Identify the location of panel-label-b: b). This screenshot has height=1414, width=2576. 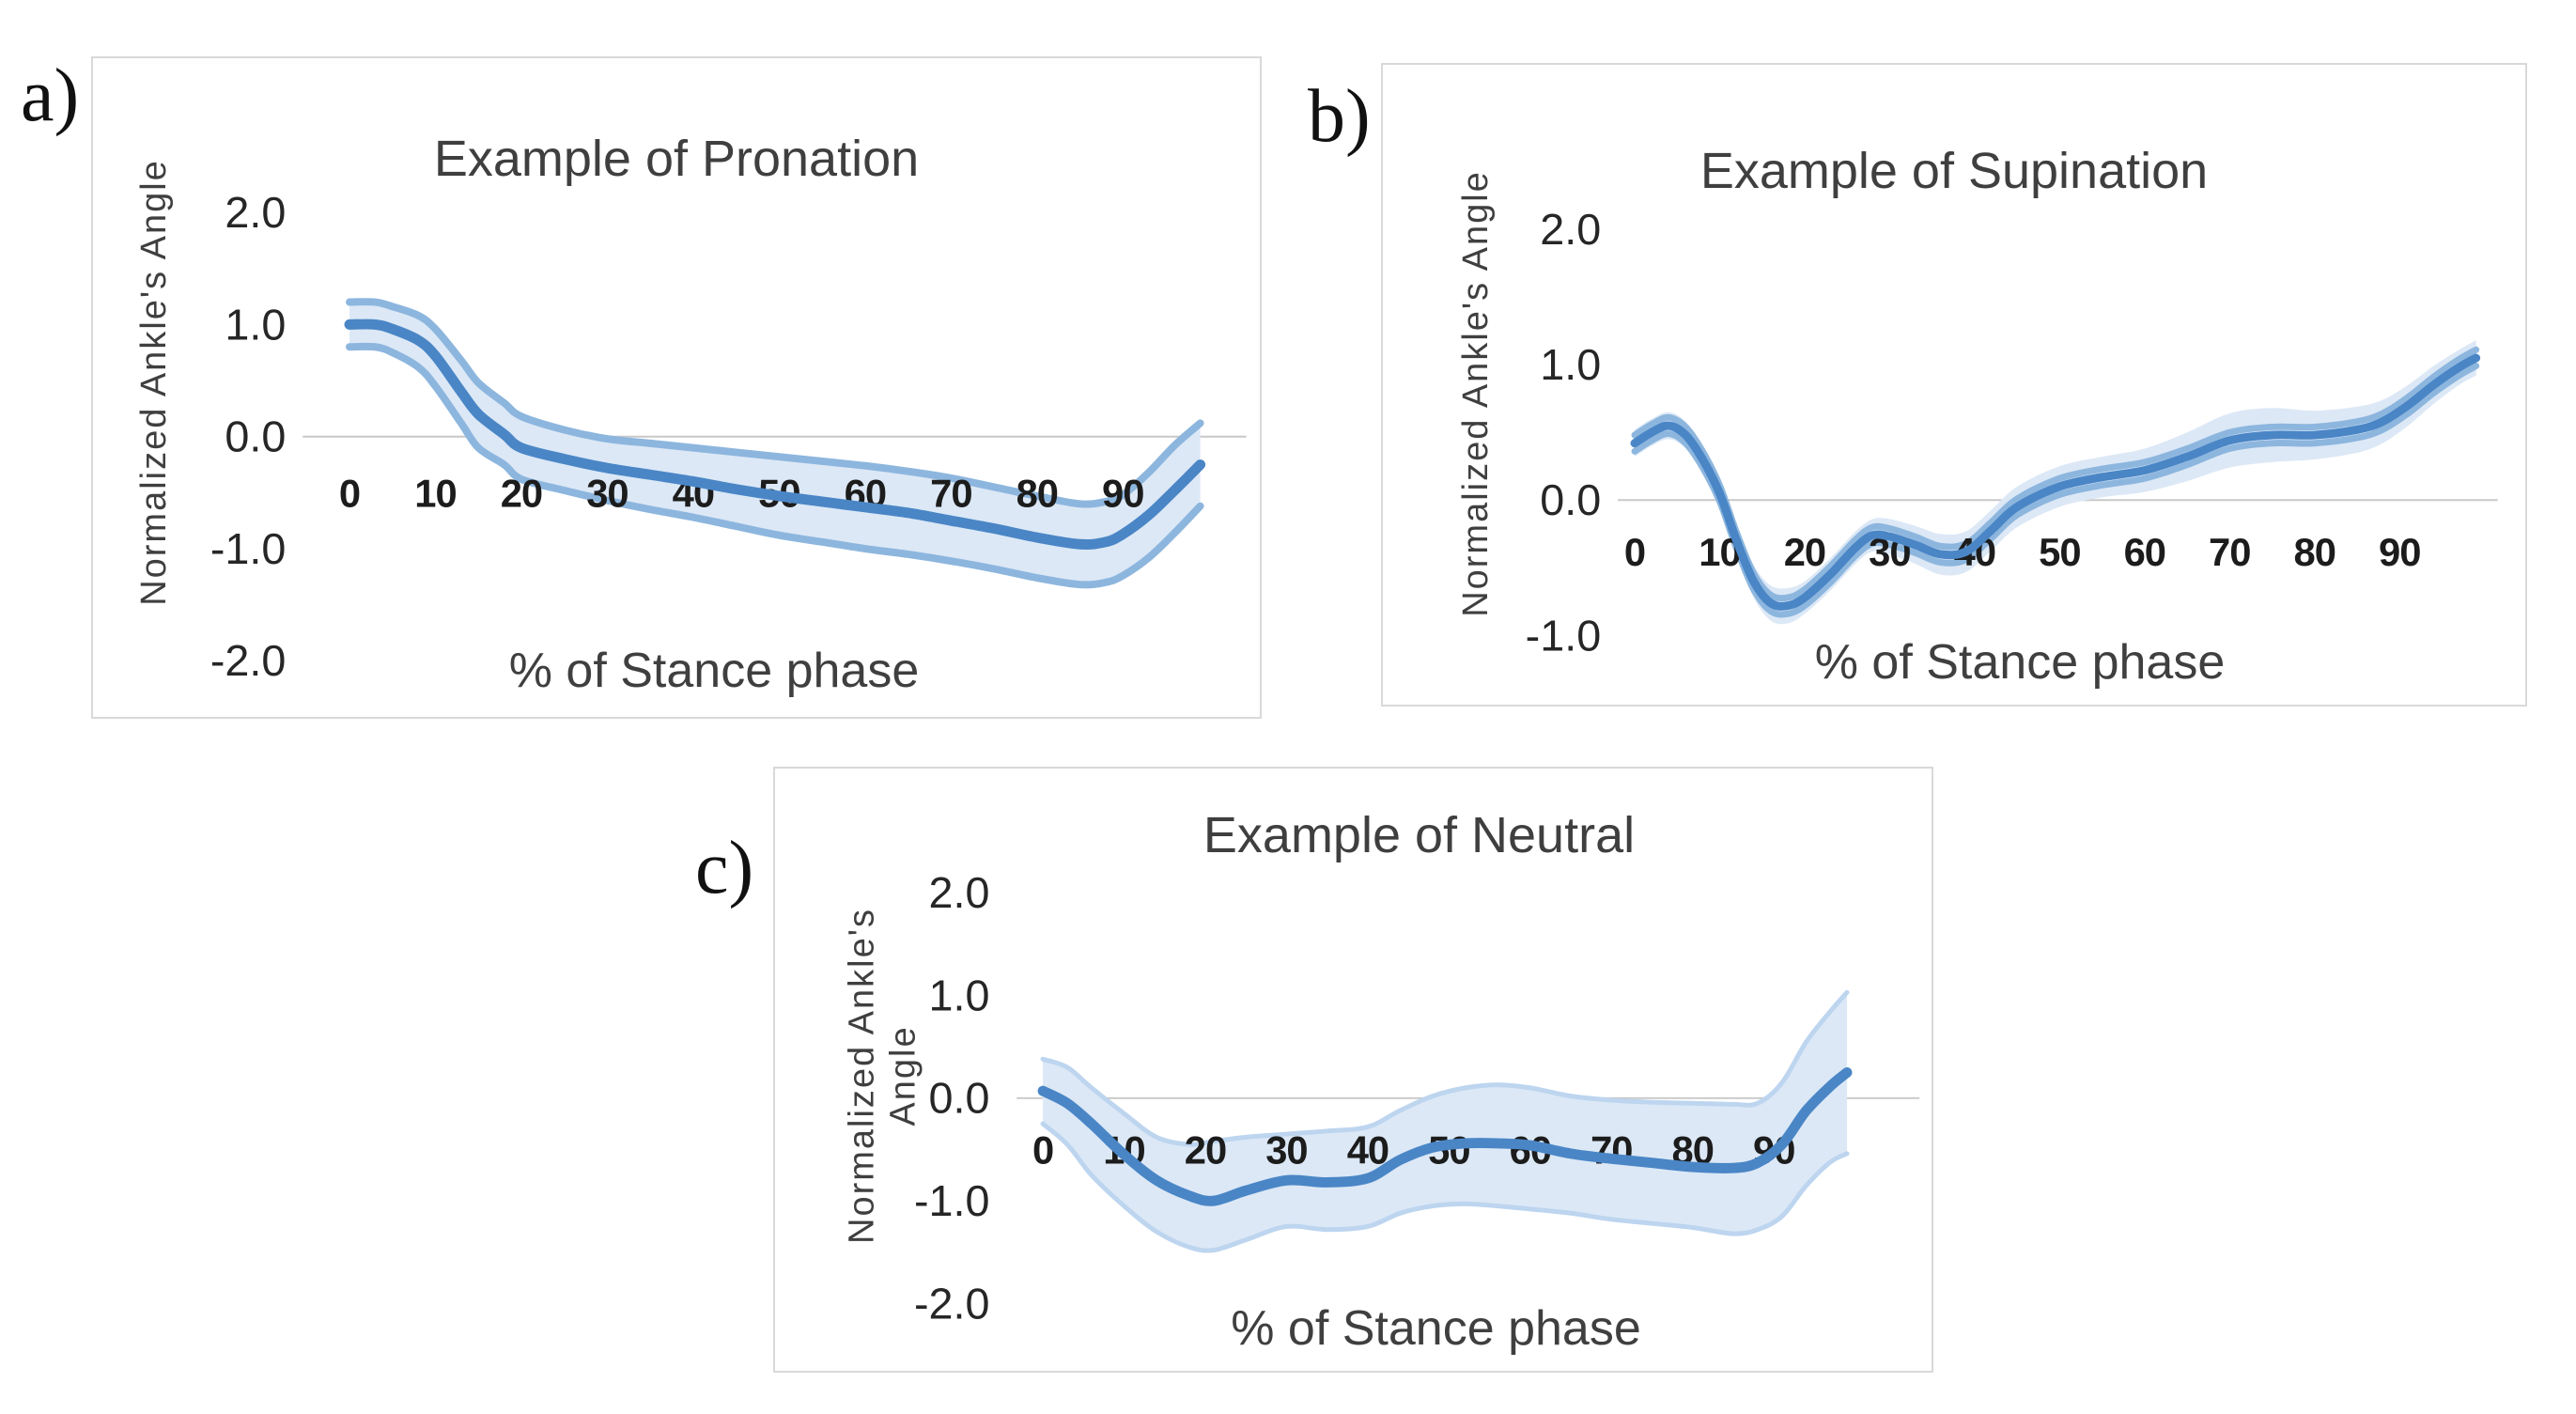
(1340, 116).